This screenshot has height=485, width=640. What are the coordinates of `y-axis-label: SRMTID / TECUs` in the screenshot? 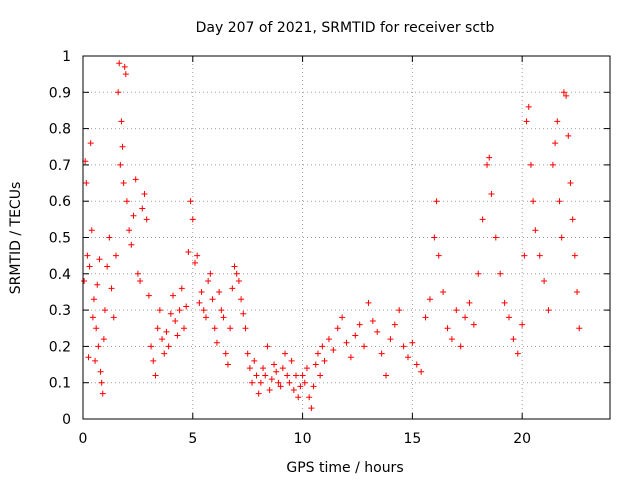 It's located at (16, 238).